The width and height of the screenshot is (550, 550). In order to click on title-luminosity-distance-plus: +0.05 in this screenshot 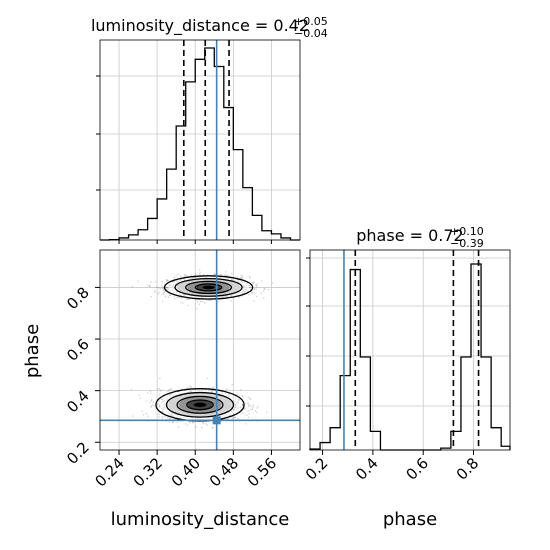, I will do `click(311, 21)`.